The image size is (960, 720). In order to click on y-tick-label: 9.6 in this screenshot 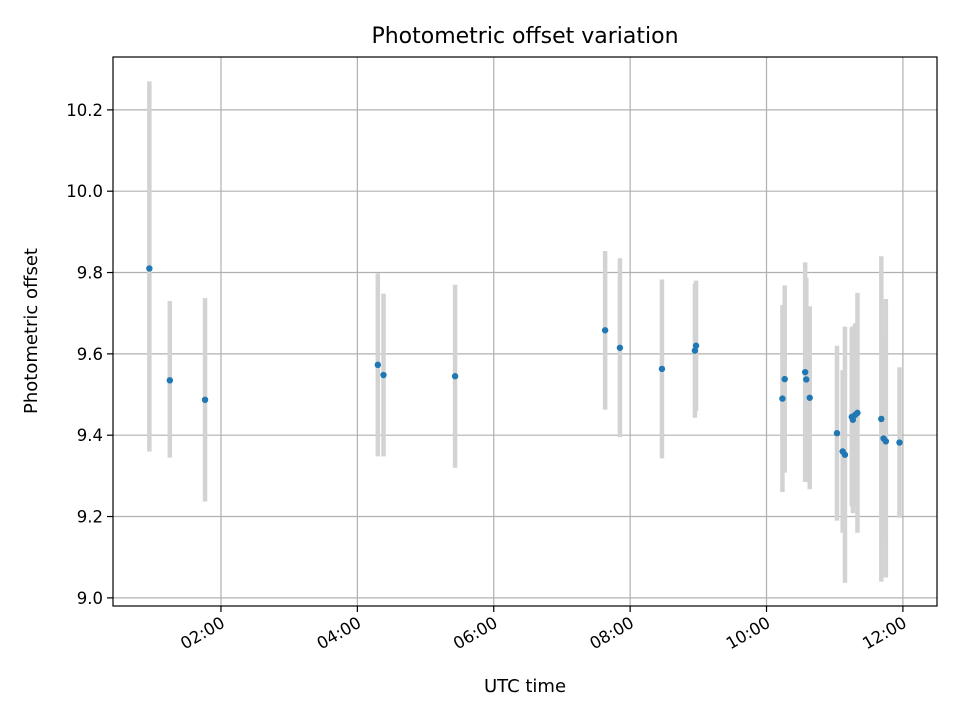, I will do `click(90, 354)`.